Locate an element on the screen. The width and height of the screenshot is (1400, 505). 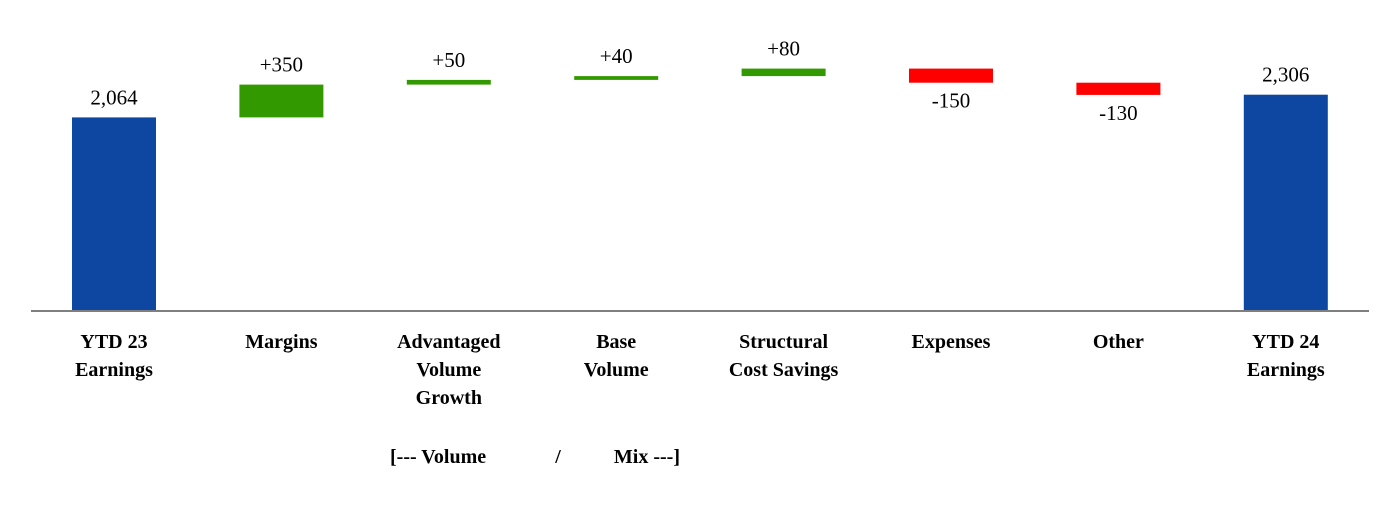
category-label-0: YTD 23 Earnings is located at coordinates (114, 356).